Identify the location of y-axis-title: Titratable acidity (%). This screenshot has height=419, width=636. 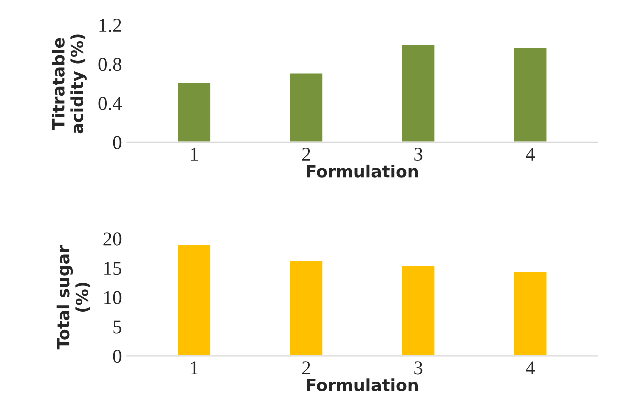
(69, 84).